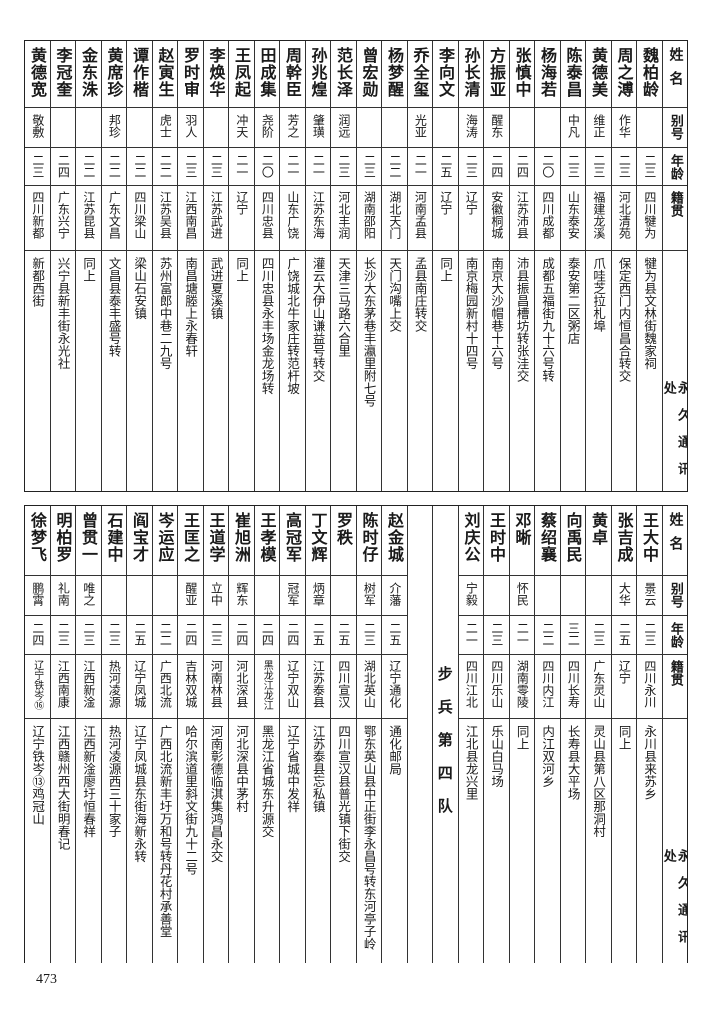 The height and width of the screenshot is (1024, 717). I want to click on person-column: 高冠军 冠军 二四 辽宁双山 辽宁省城中发祥, so click(292, 734).